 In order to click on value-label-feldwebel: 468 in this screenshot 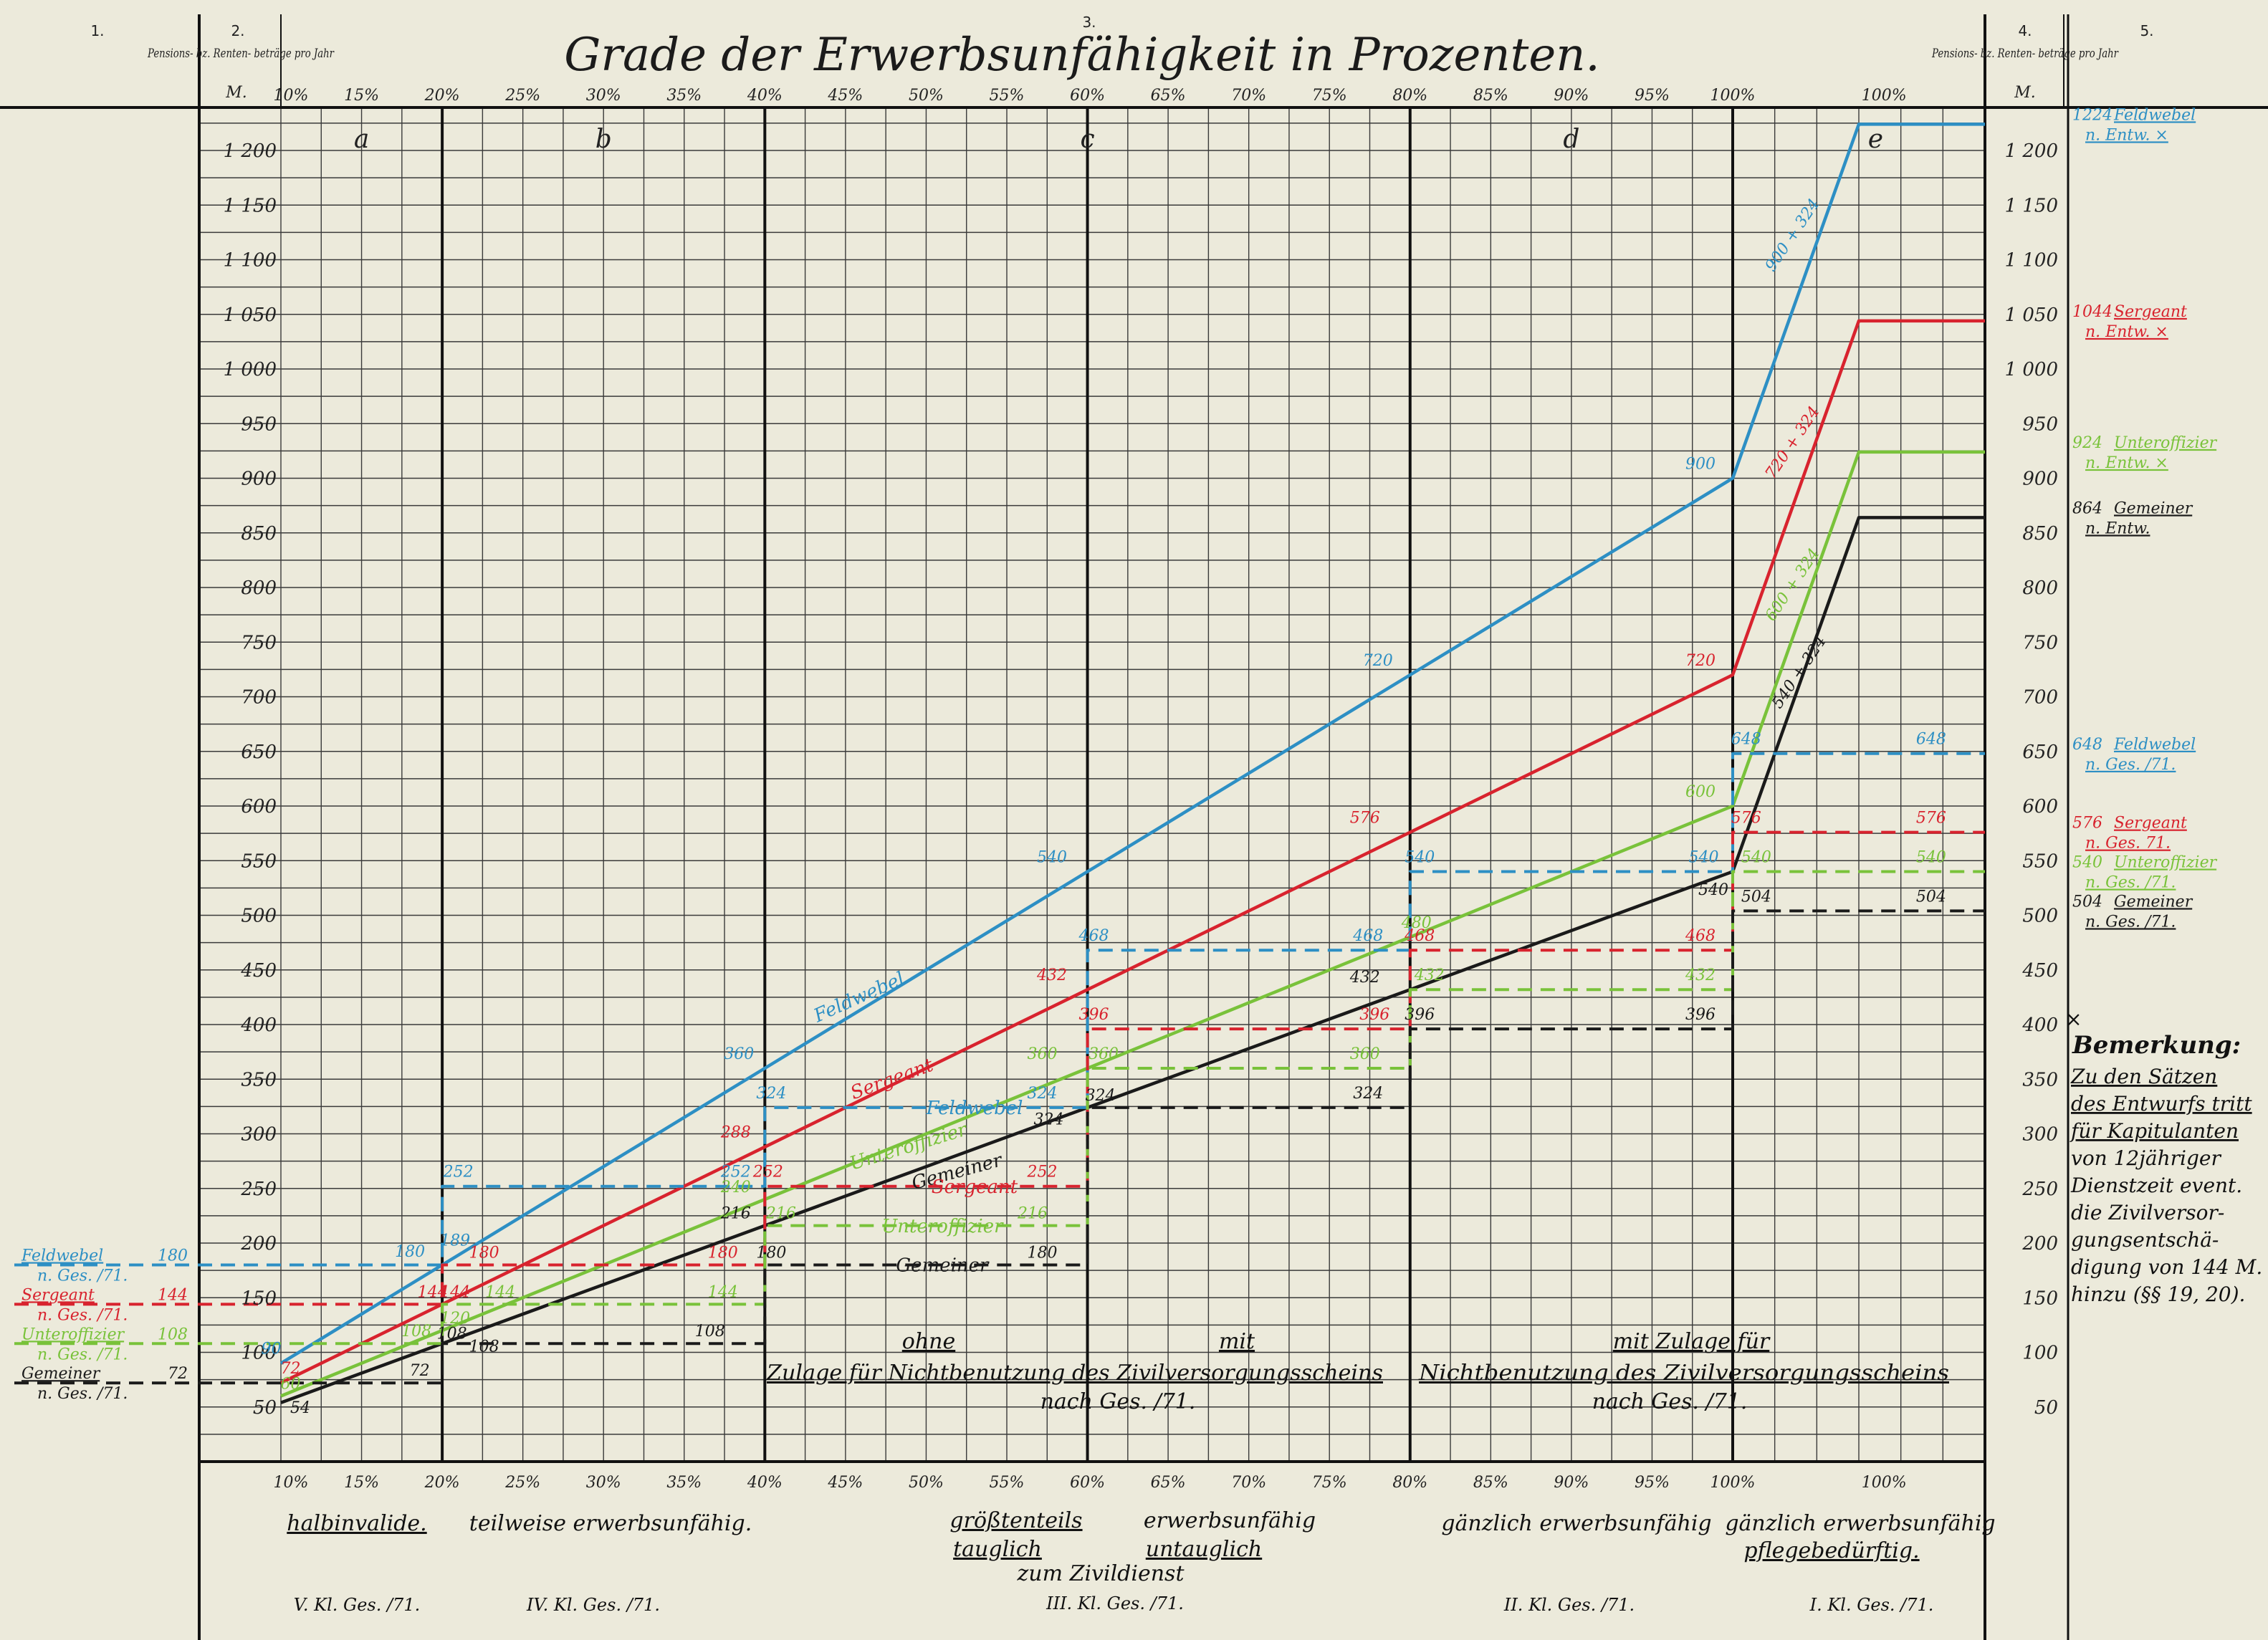, I will do `click(1367, 936)`.